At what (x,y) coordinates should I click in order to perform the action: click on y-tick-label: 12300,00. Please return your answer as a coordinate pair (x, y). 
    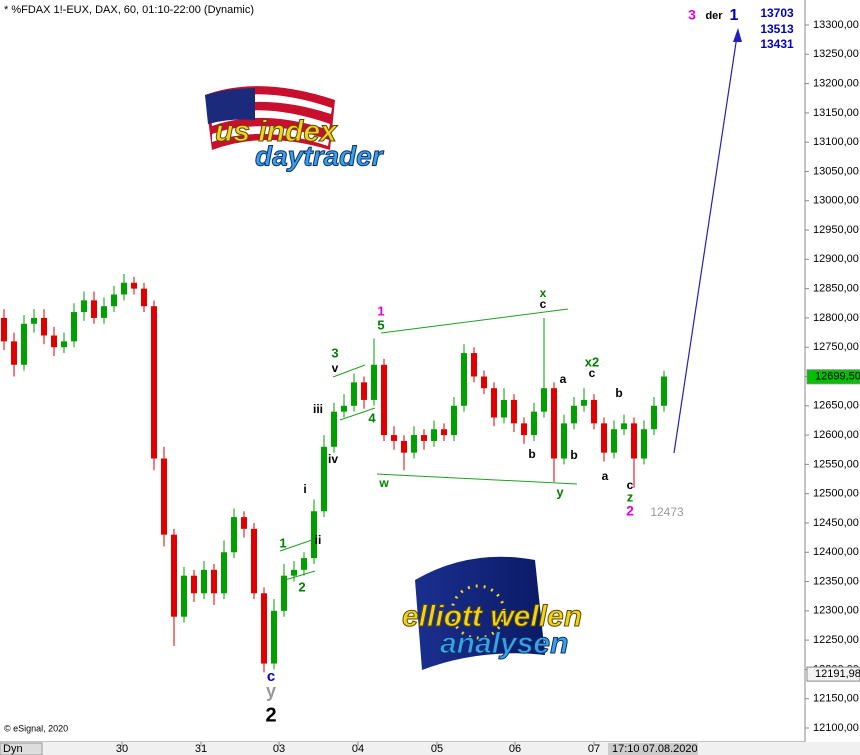
    Looking at the image, I should click on (836, 611).